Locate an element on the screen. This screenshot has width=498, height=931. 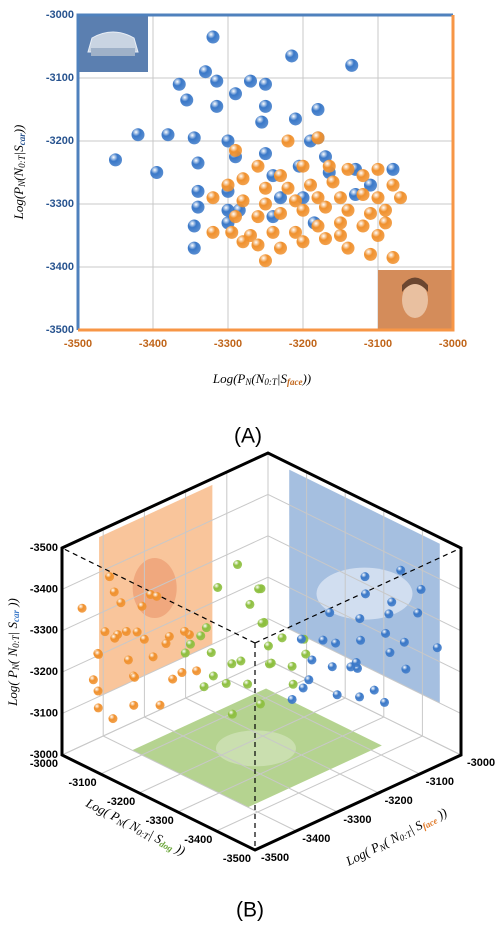
caption: (A) is located at coordinates (248, 436).